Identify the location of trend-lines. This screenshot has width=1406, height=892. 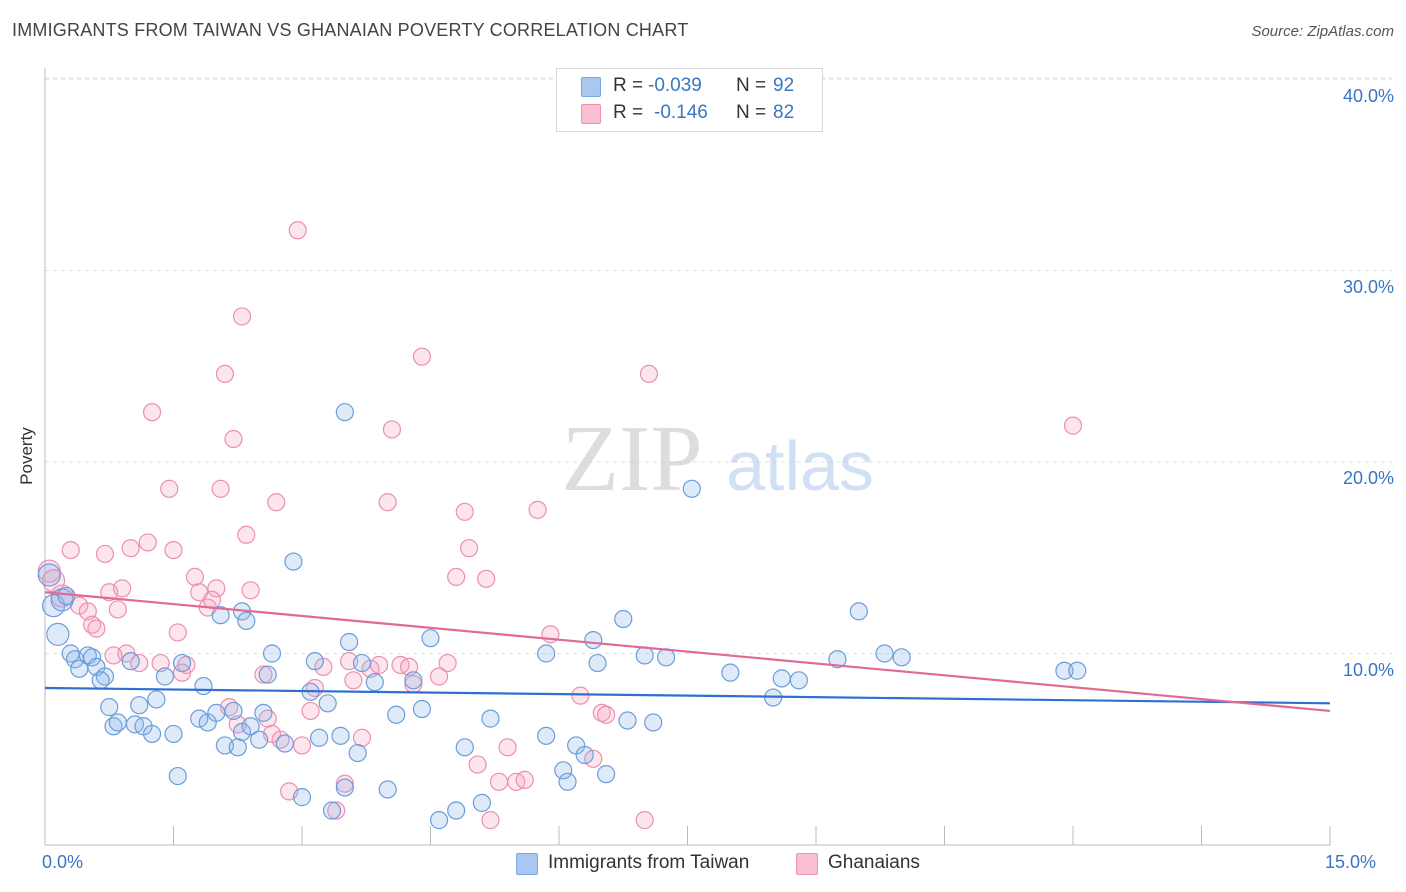
(687, 652).